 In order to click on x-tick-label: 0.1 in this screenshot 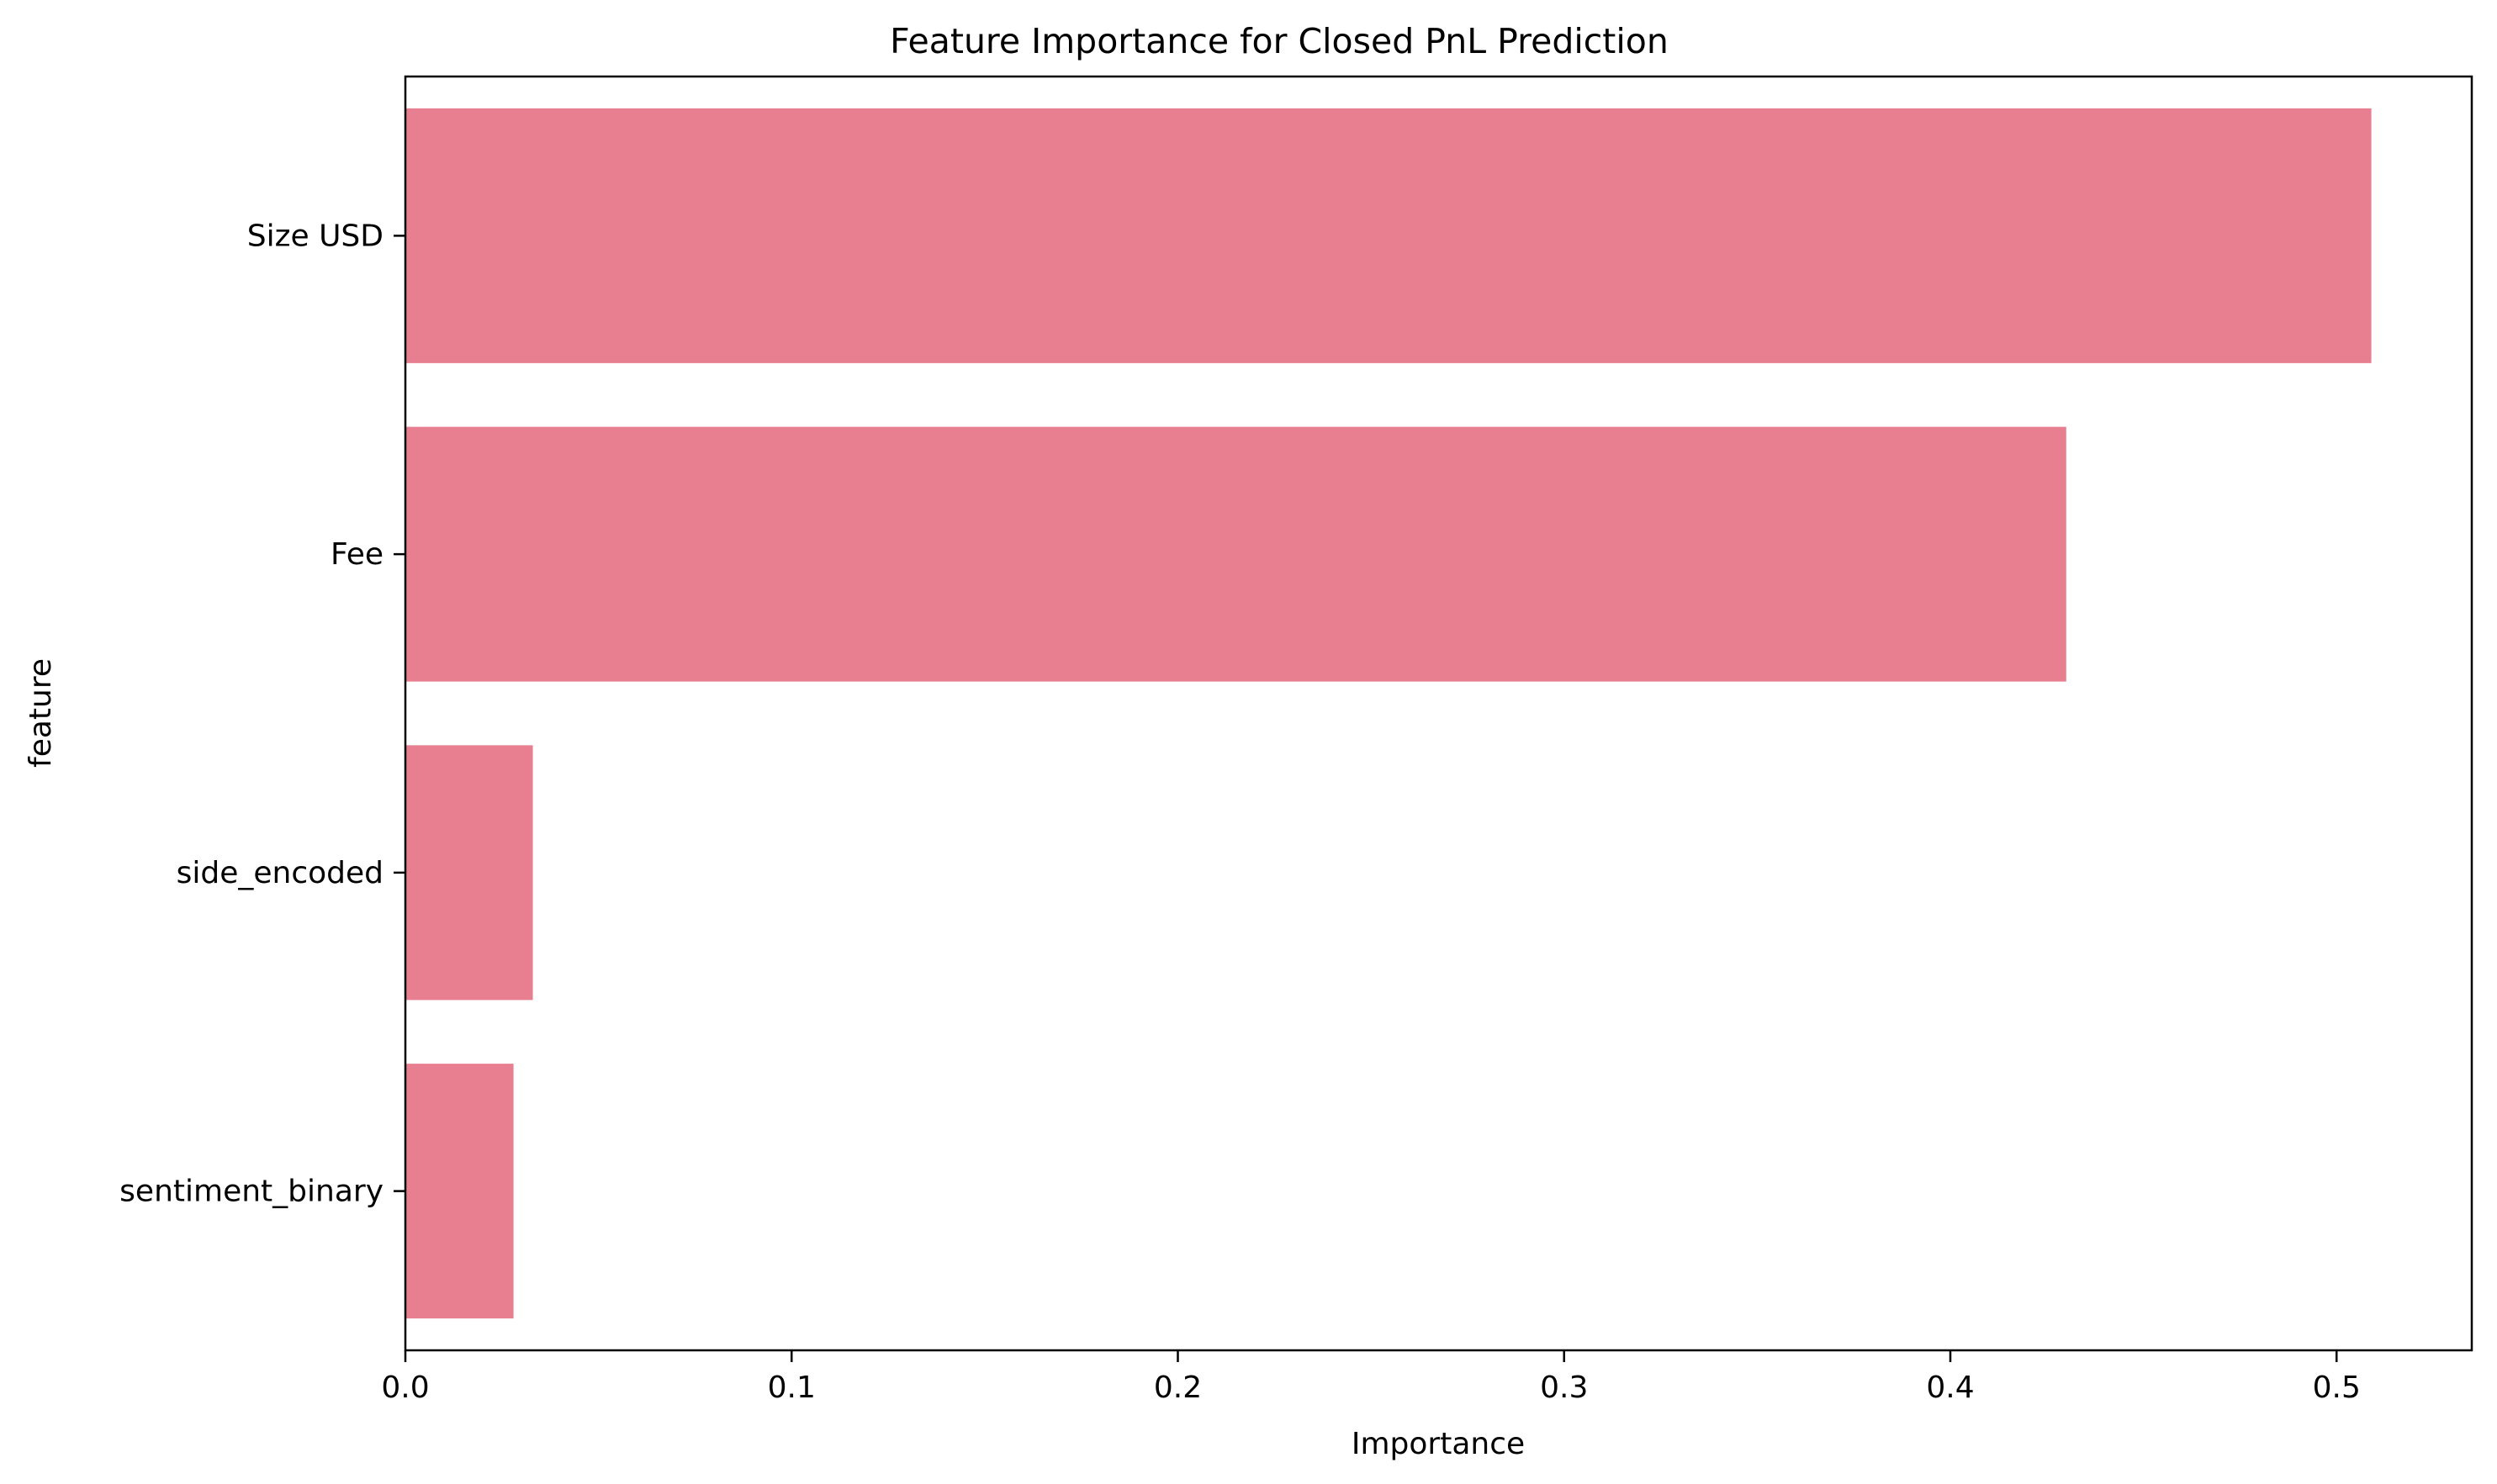, I will do `click(792, 1387)`.